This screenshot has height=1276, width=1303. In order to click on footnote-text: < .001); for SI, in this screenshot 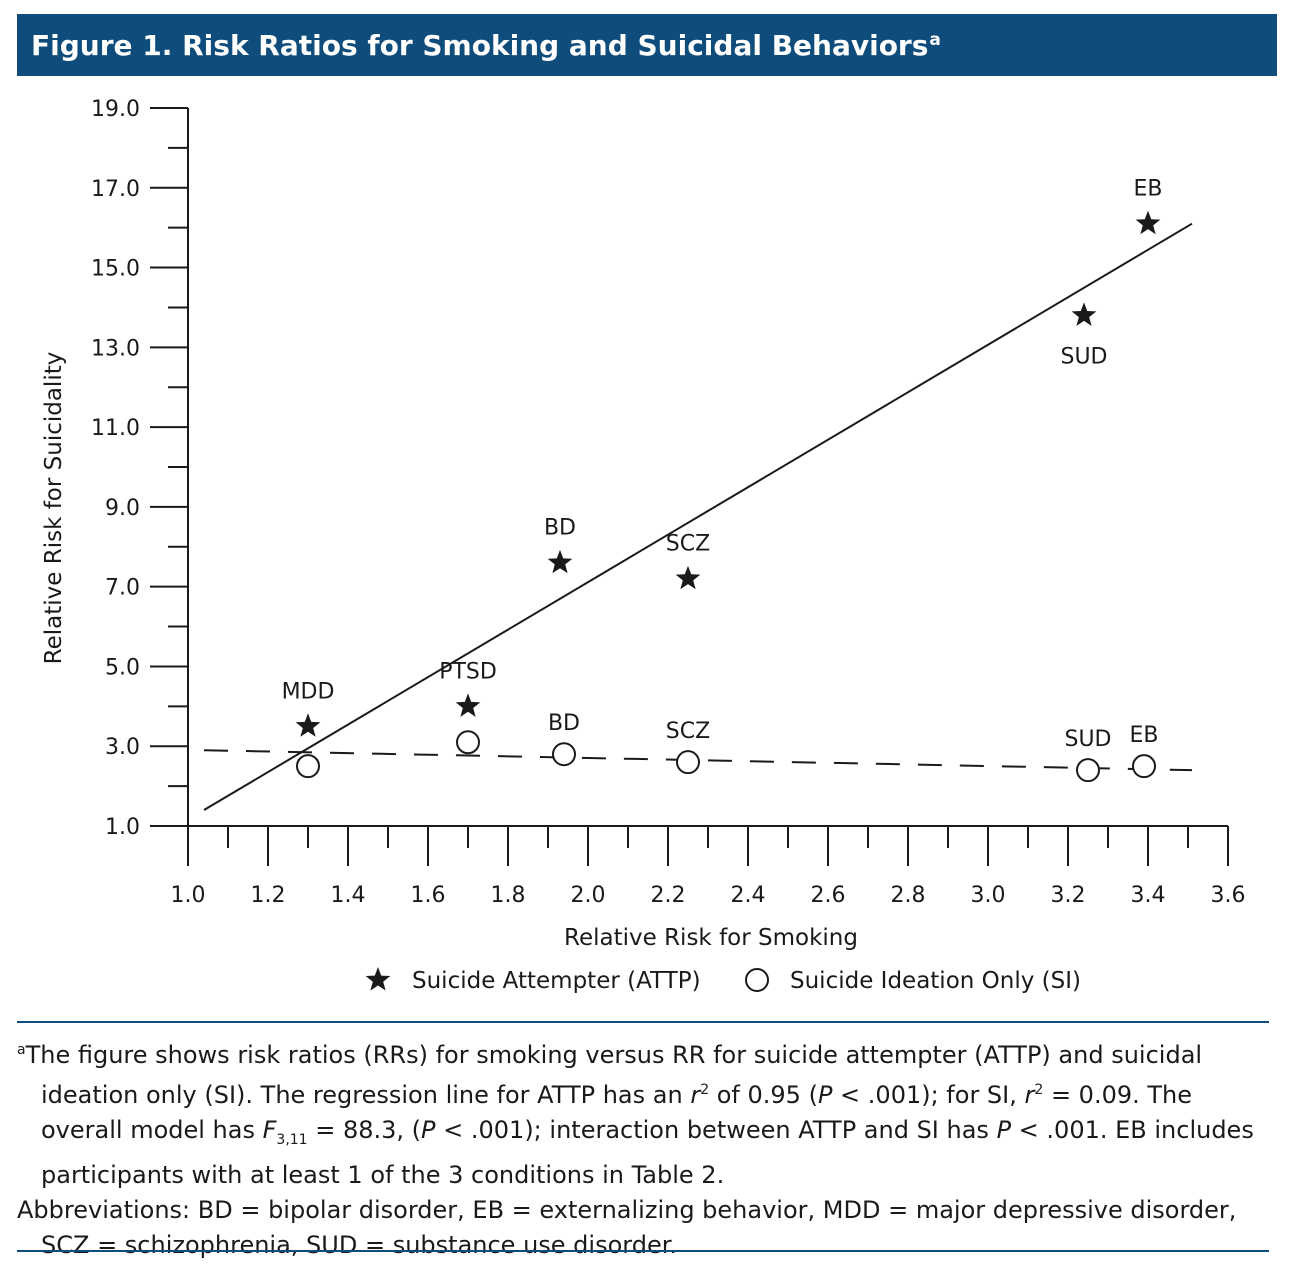, I will do `click(928, 1095)`.